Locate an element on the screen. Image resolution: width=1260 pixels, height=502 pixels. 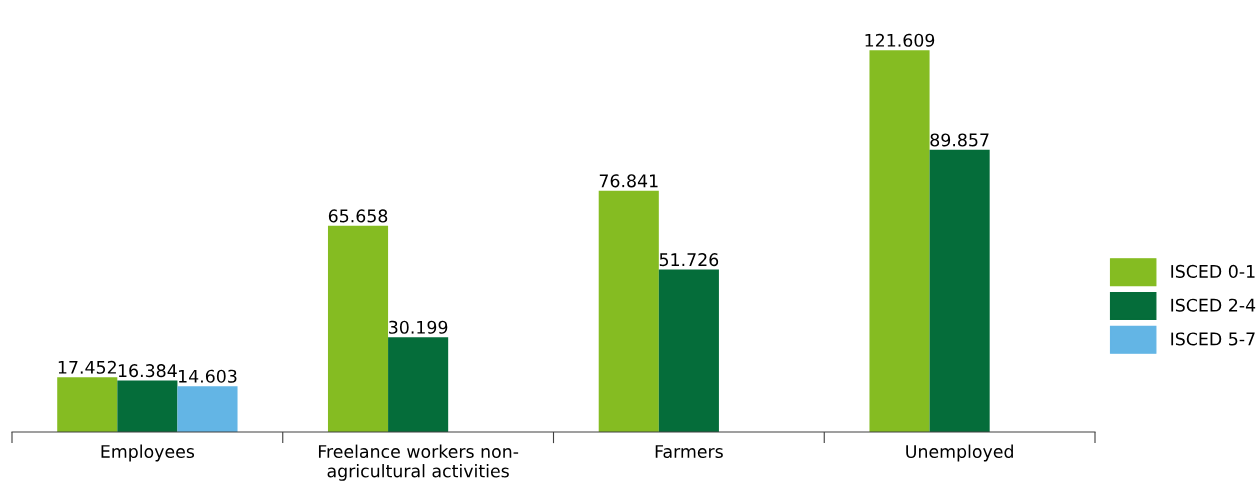
x-tick-label: Freelance workers non- agricultural activities is located at coordinates (418, 462).